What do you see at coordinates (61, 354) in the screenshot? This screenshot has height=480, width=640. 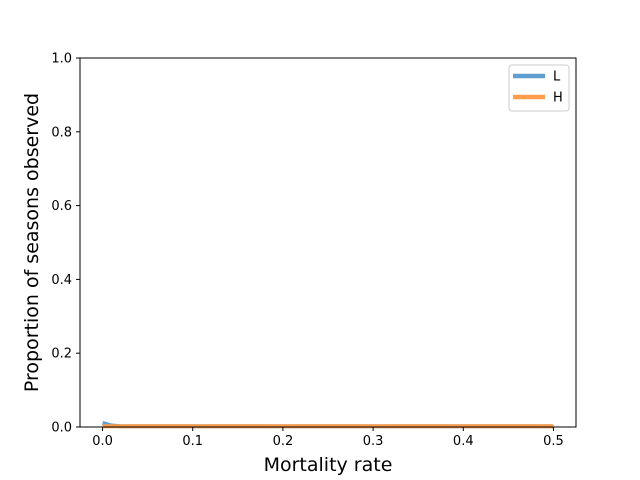 I see `y-tick-label: 0.2` at bounding box center [61, 354].